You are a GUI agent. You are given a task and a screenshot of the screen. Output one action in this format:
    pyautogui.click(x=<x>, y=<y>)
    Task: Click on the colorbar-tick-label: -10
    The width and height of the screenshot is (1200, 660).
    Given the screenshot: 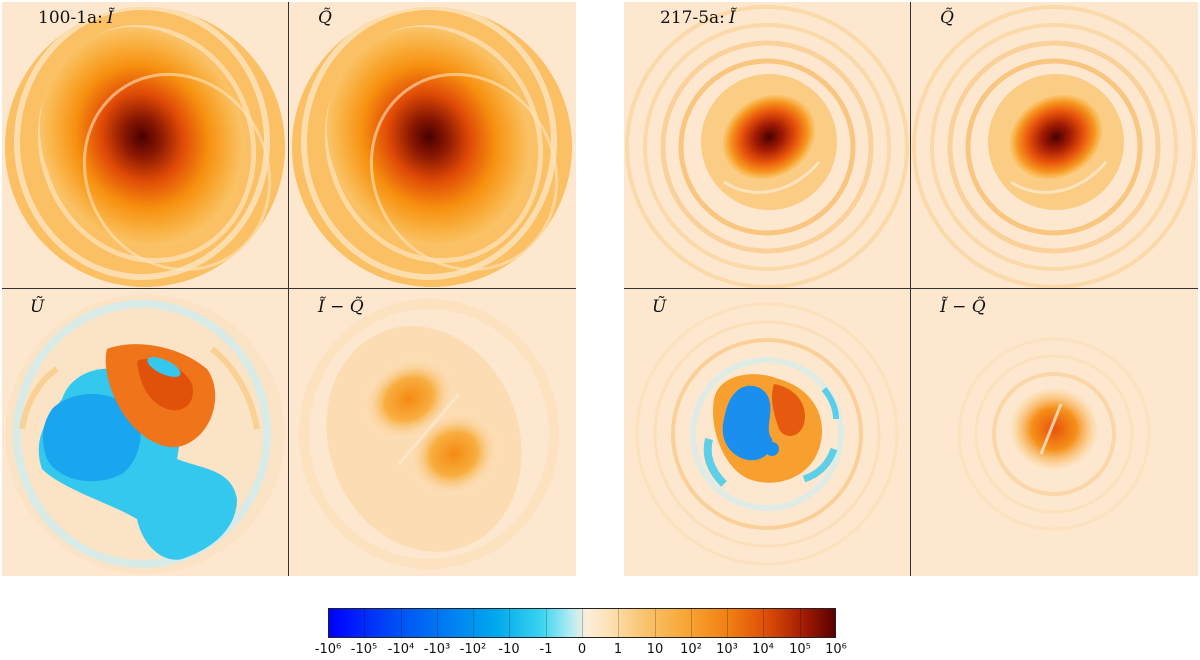 What is the action you would take?
    pyautogui.click(x=509, y=649)
    